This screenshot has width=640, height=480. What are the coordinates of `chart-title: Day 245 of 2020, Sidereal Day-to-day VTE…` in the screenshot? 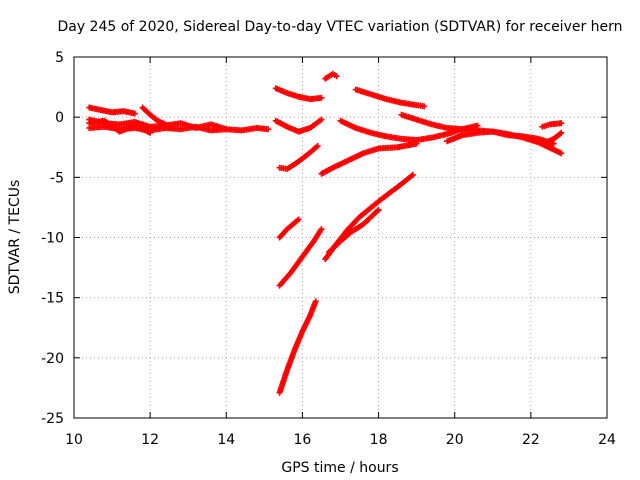 It's located at (339, 27).